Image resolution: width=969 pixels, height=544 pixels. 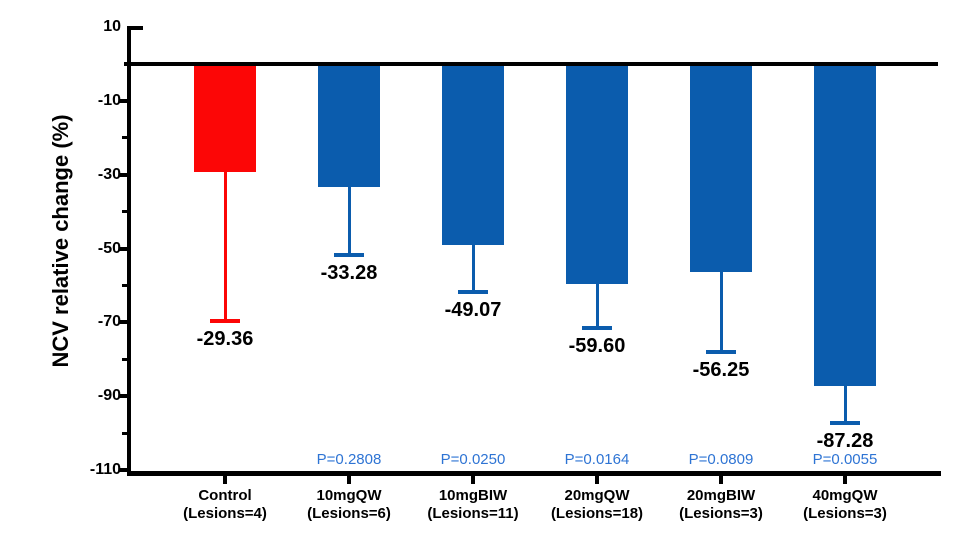 What do you see at coordinates (349, 255) in the screenshot?
I see `error-bar-cap-10mgqw` at bounding box center [349, 255].